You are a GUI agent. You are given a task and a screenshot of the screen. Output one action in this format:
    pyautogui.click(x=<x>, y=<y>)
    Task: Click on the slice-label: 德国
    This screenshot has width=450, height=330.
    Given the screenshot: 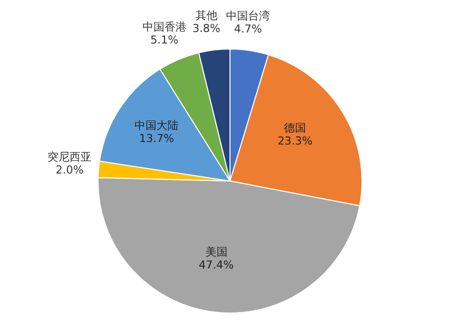 What is the action you would take?
    pyautogui.click(x=295, y=128)
    